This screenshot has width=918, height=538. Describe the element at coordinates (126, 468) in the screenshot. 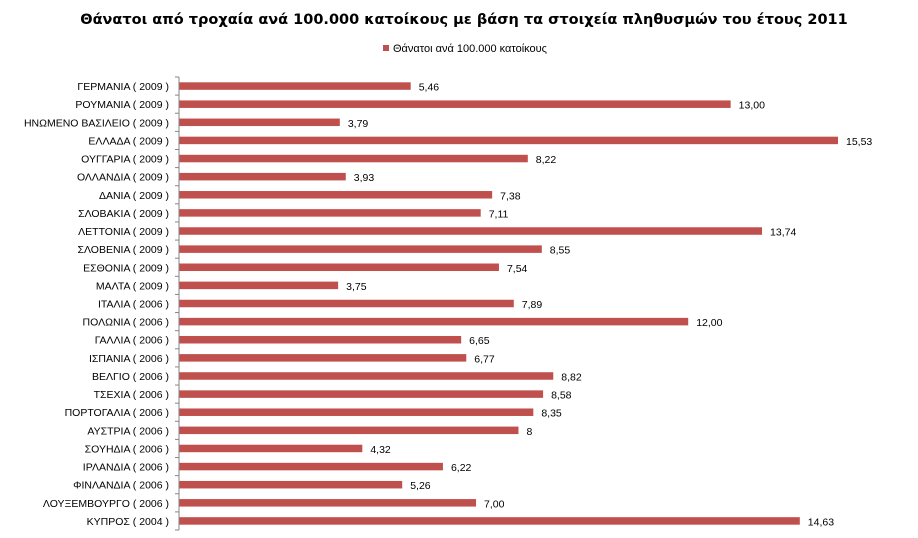

I see `category-label: ΙΡΛΑΝΔΙΑ ( 2006 )` at that location.